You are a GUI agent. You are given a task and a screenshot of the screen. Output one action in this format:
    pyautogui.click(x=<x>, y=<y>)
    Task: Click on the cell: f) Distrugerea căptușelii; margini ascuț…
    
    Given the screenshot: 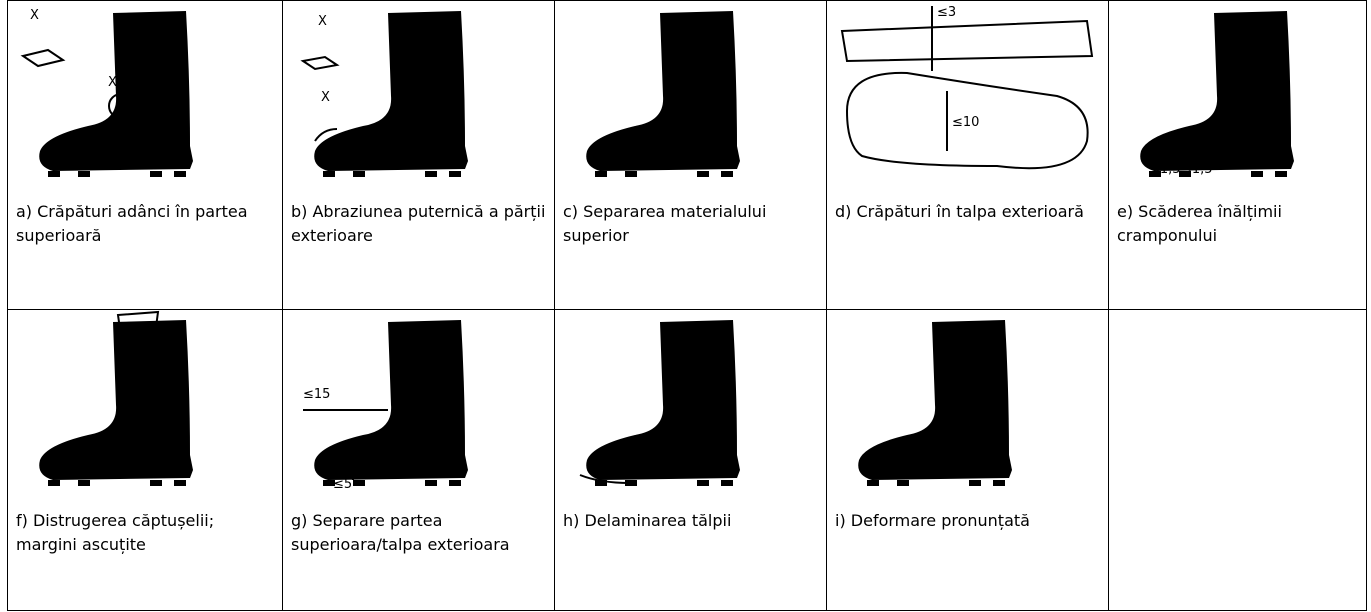 What is the action you would take?
    pyautogui.click(x=145, y=460)
    